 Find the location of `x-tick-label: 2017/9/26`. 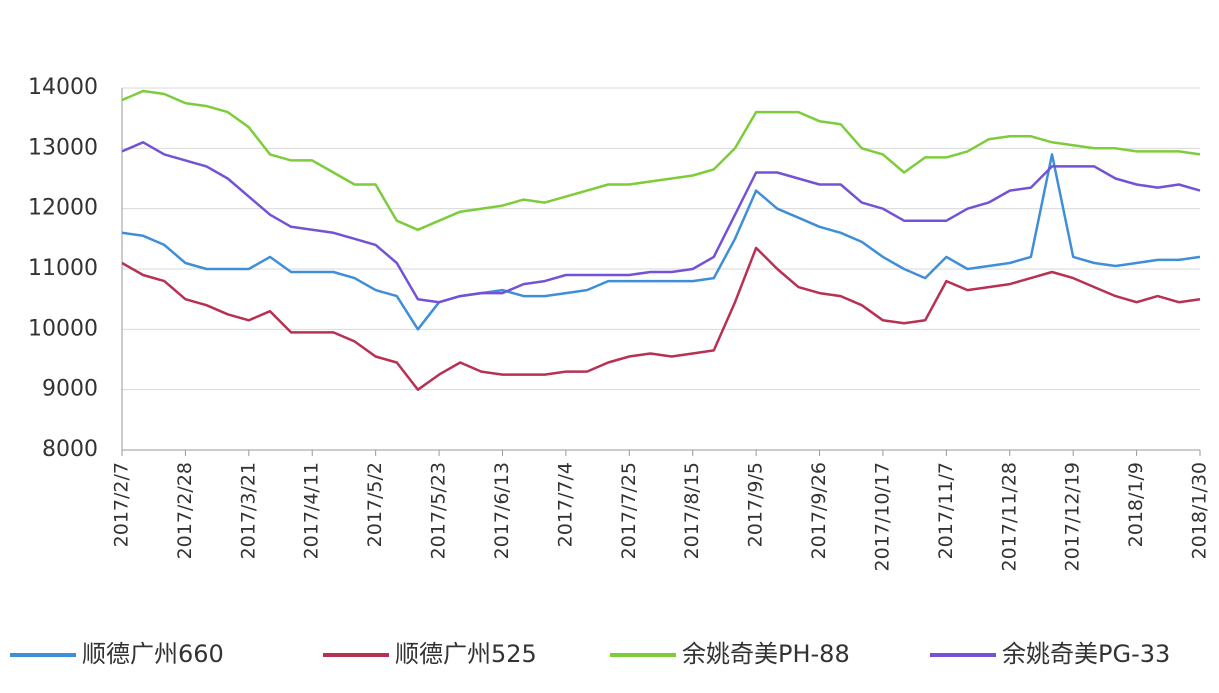

x-tick-label: 2017/9/26 is located at coordinates (819, 510).